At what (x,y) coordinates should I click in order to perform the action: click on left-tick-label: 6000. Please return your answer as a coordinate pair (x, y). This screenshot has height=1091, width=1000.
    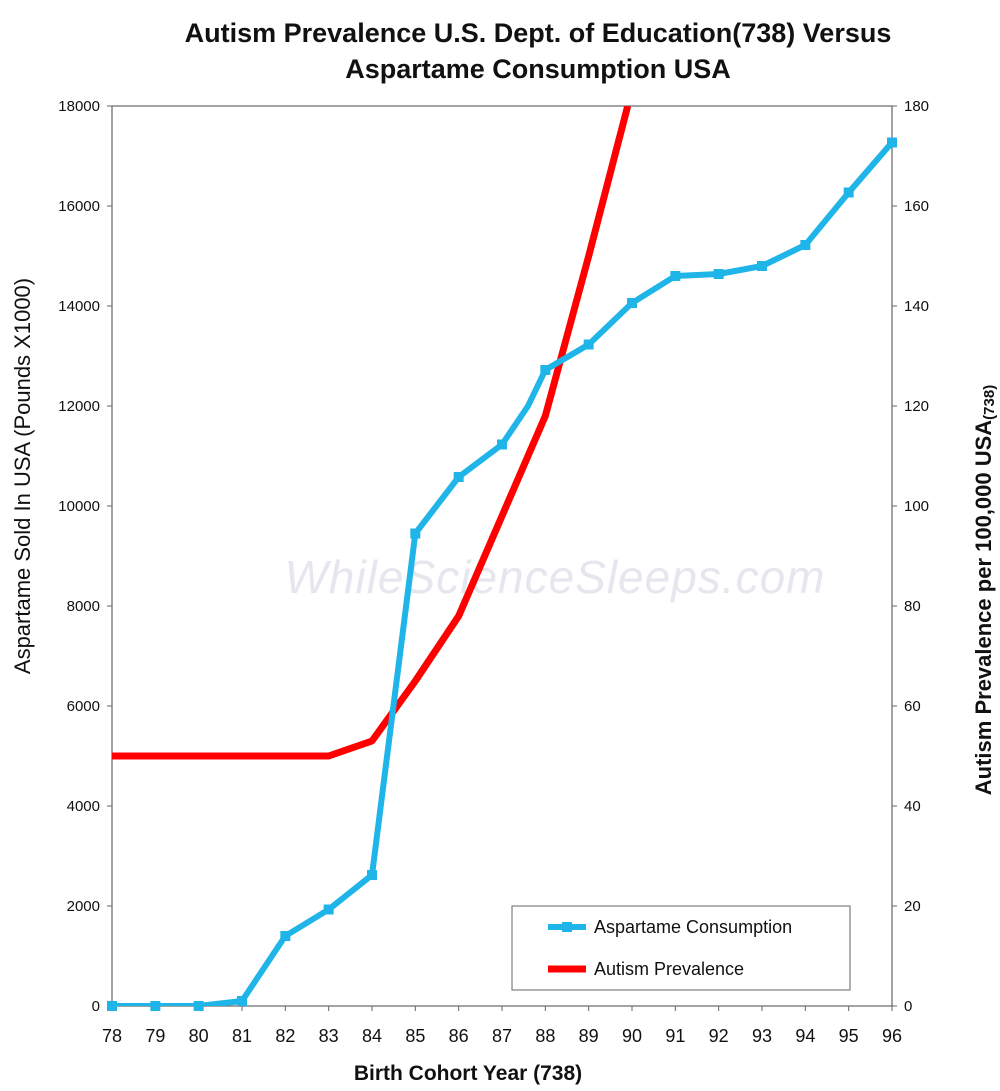
    Looking at the image, I should click on (83, 706).